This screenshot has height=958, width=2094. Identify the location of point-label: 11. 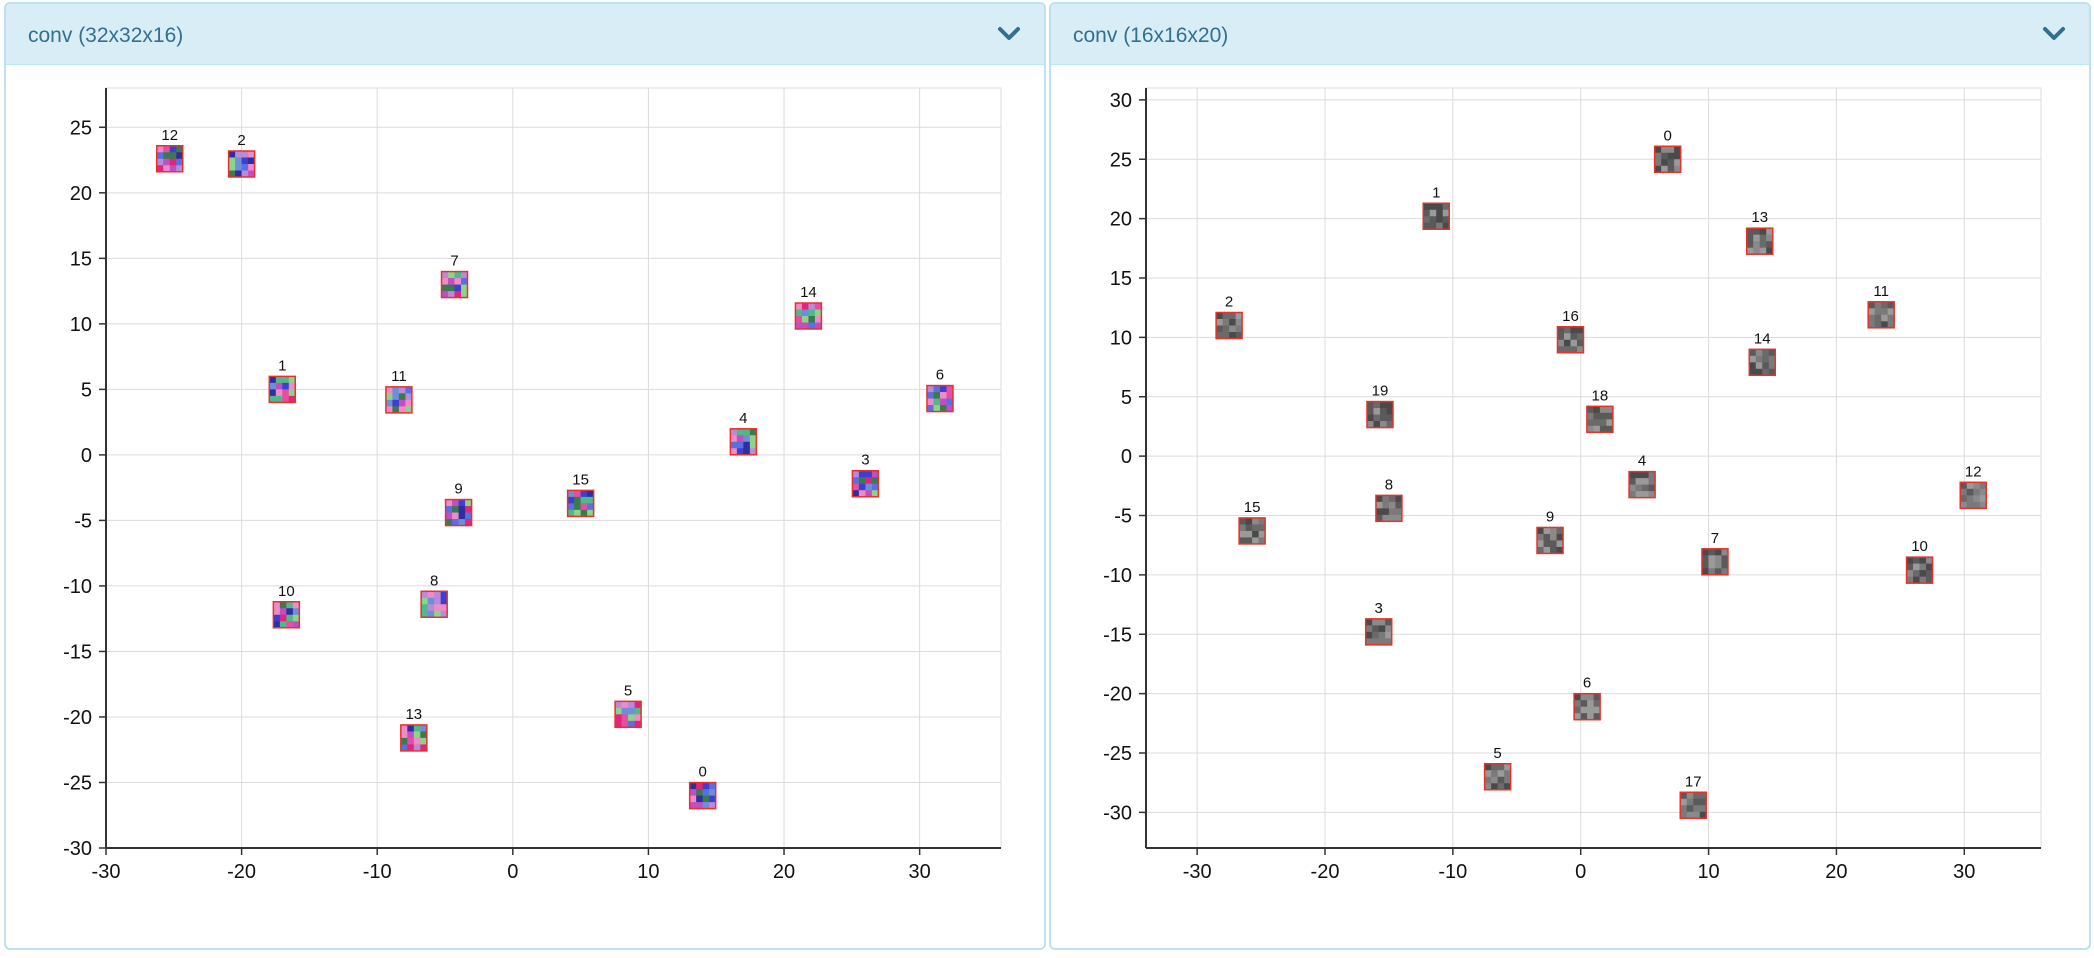
(399, 376).